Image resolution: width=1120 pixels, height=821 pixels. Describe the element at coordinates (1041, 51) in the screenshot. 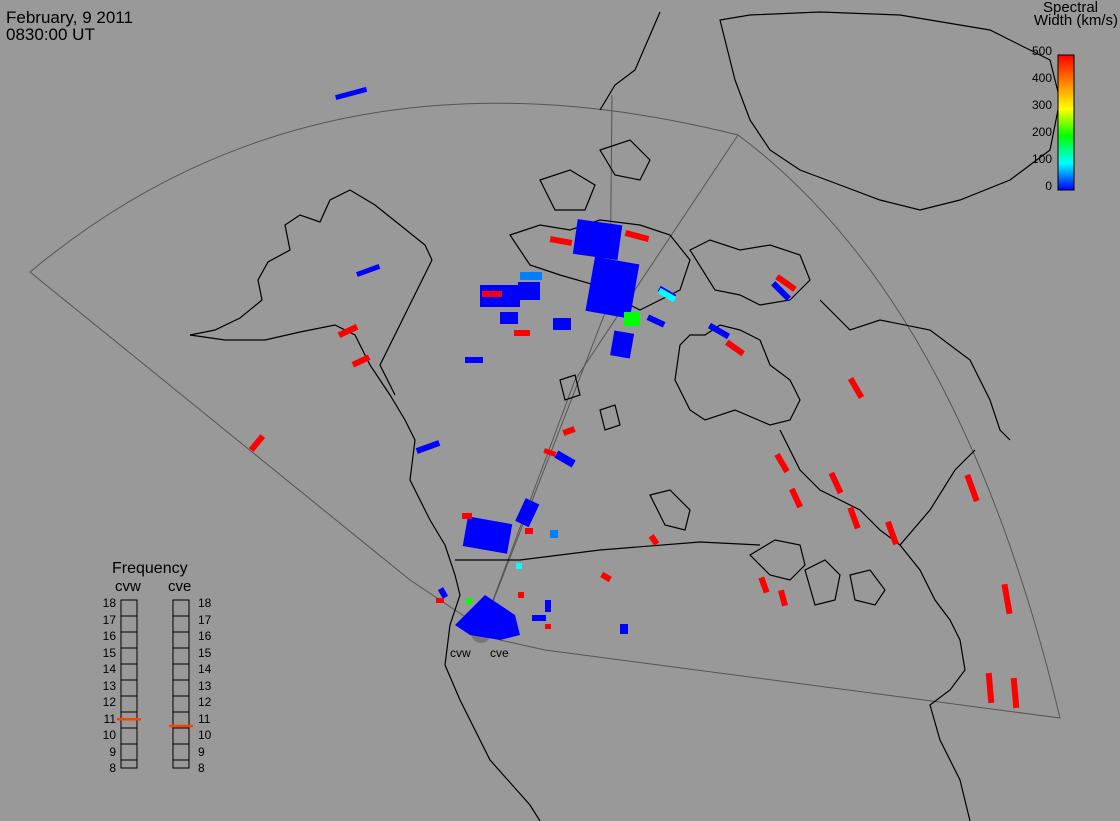

I see `colorbar-tick: 500` at that location.